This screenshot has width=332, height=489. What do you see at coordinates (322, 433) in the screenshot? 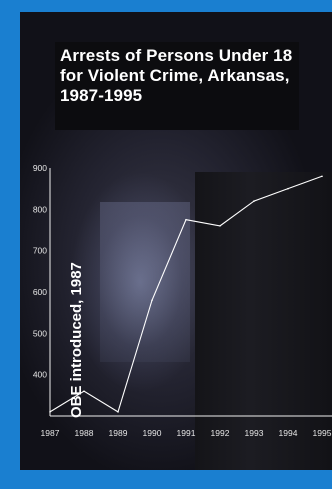
I see `x-tick-label: 1995` at bounding box center [322, 433].